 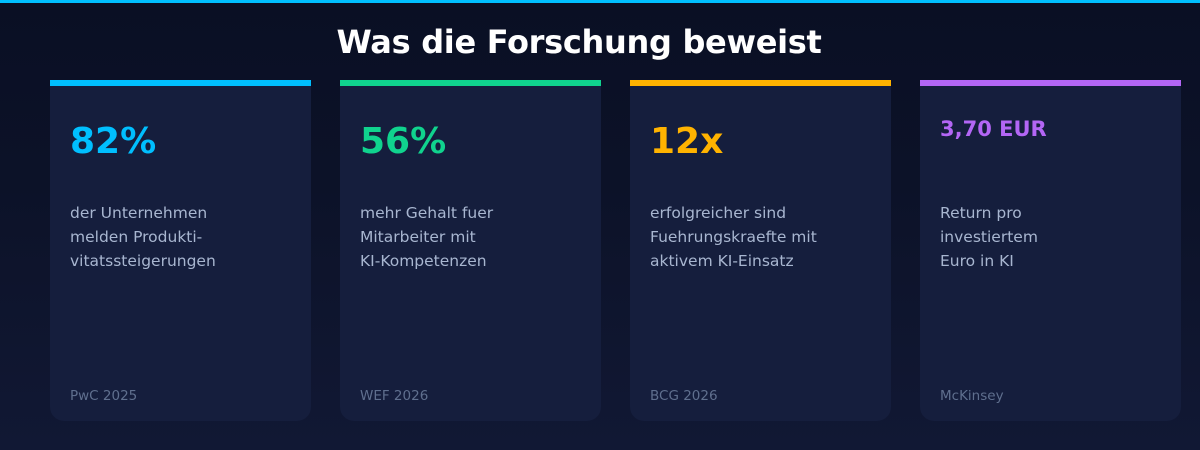 What do you see at coordinates (394, 396) in the screenshot?
I see `stat-source: WEF 2026` at bounding box center [394, 396].